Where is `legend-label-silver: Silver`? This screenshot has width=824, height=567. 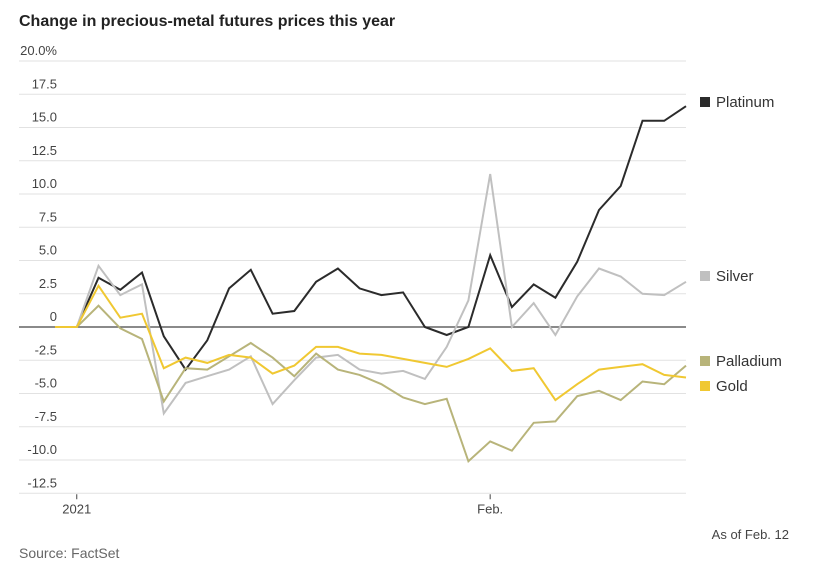
legend-label-silver: Silver is located at coordinates (735, 276).